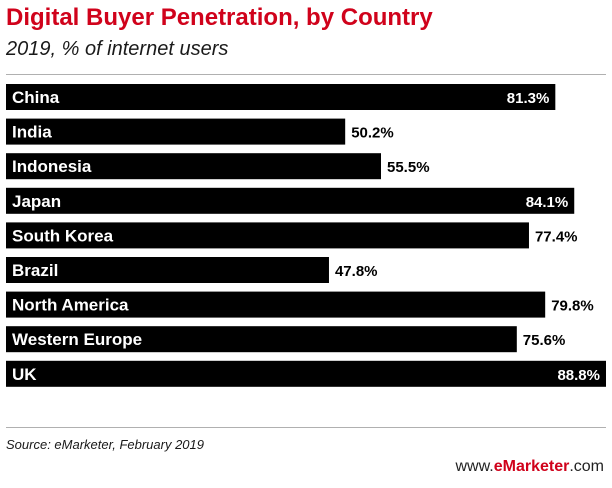  Describe the element at coordinates (77, 339) in the screenshot. I see `category-label: Western Europe` at that location.